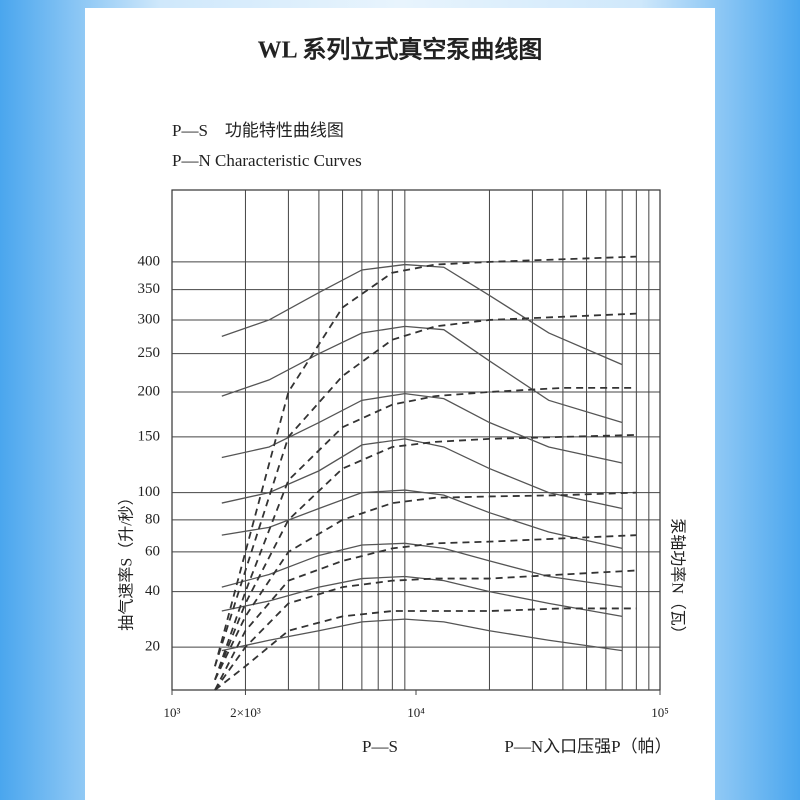 The height and width of the screenshot is (800, 800). I want to click on x-tick-label: 2×10³, so click(245, 712).